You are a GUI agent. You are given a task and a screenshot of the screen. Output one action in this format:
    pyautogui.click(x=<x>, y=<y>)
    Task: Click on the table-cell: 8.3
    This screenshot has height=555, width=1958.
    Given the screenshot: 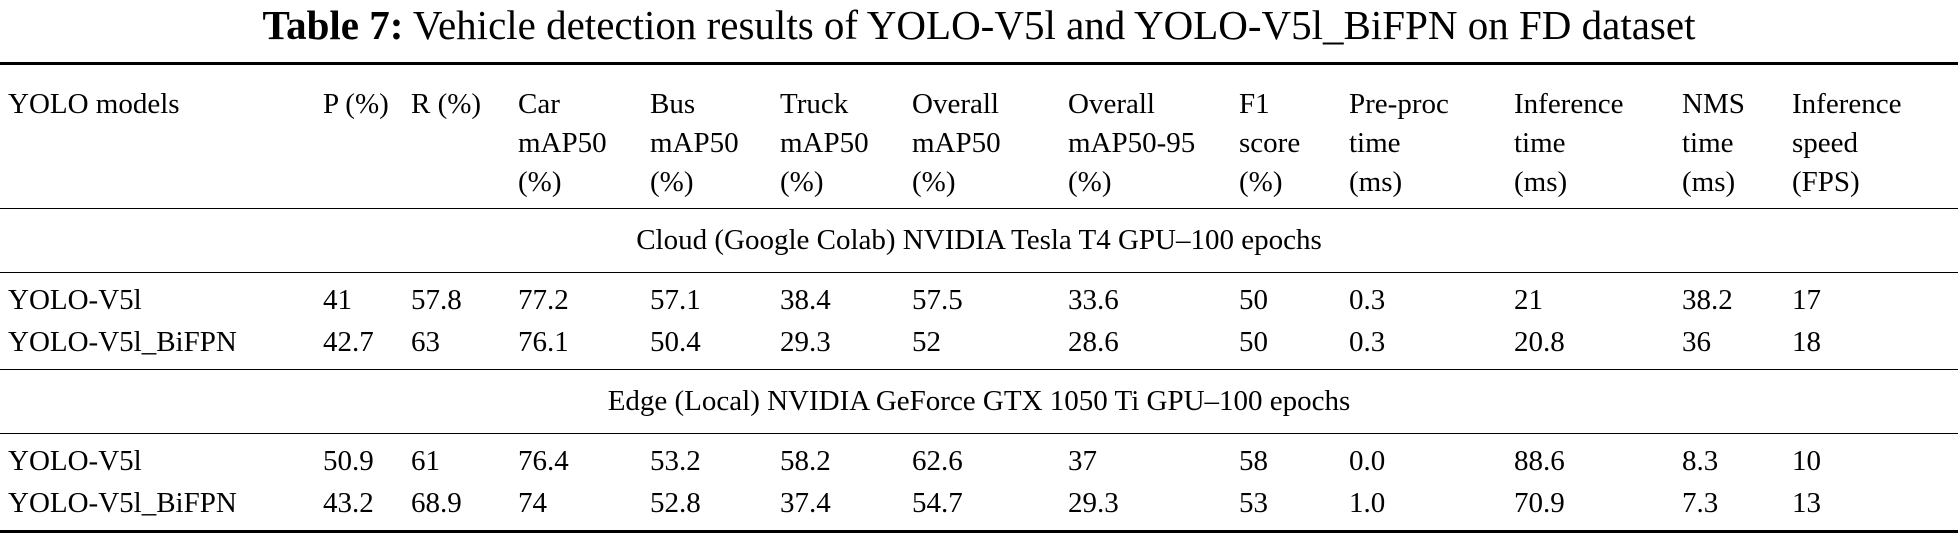 What is the action you would take?
    pyautogui.click(x=1700, y=461)
    